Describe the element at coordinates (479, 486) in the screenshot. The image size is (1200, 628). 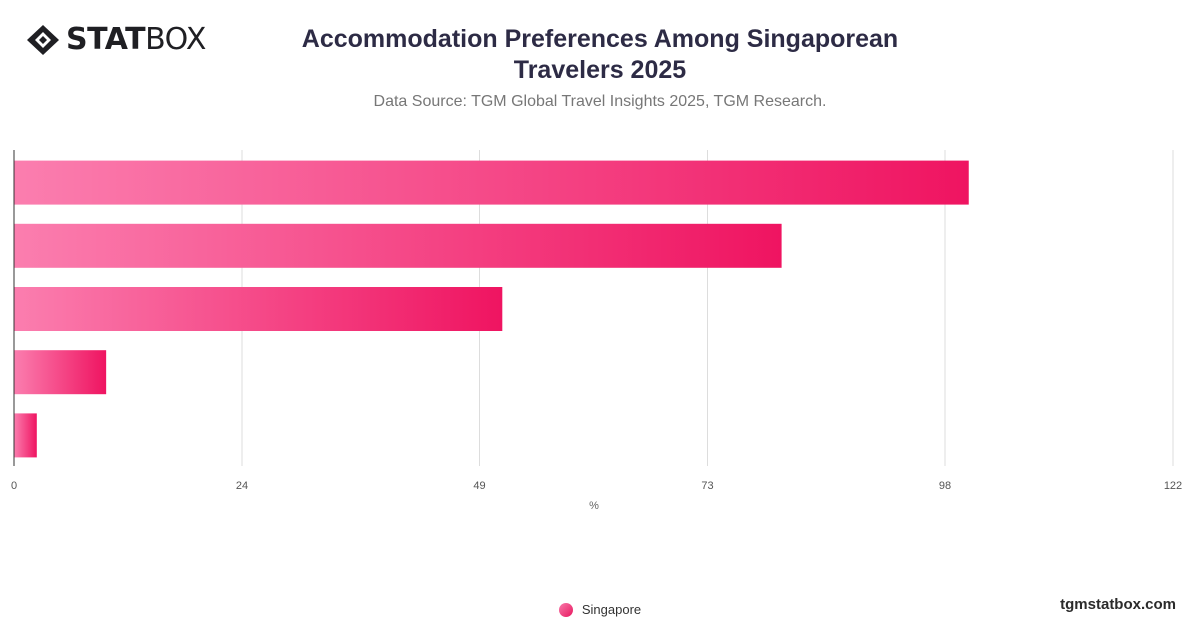
I see `x-tick-label: 49` at that location.